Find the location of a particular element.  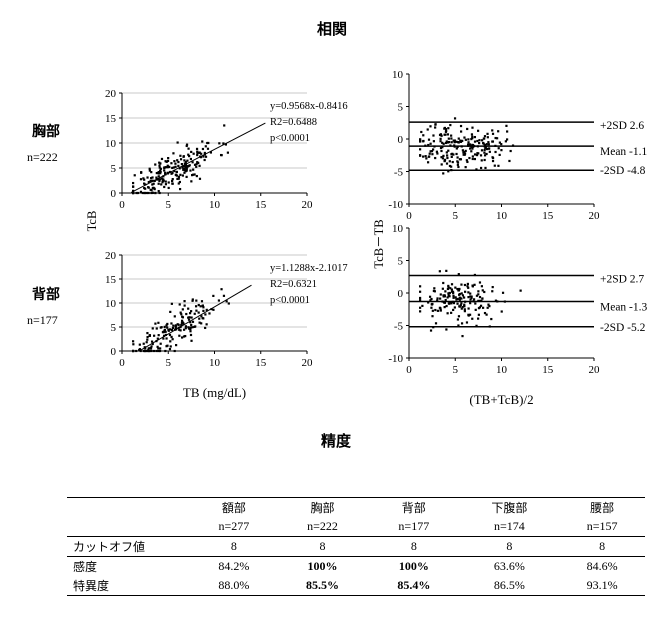

regression-line is located at coordinates (198, 157).